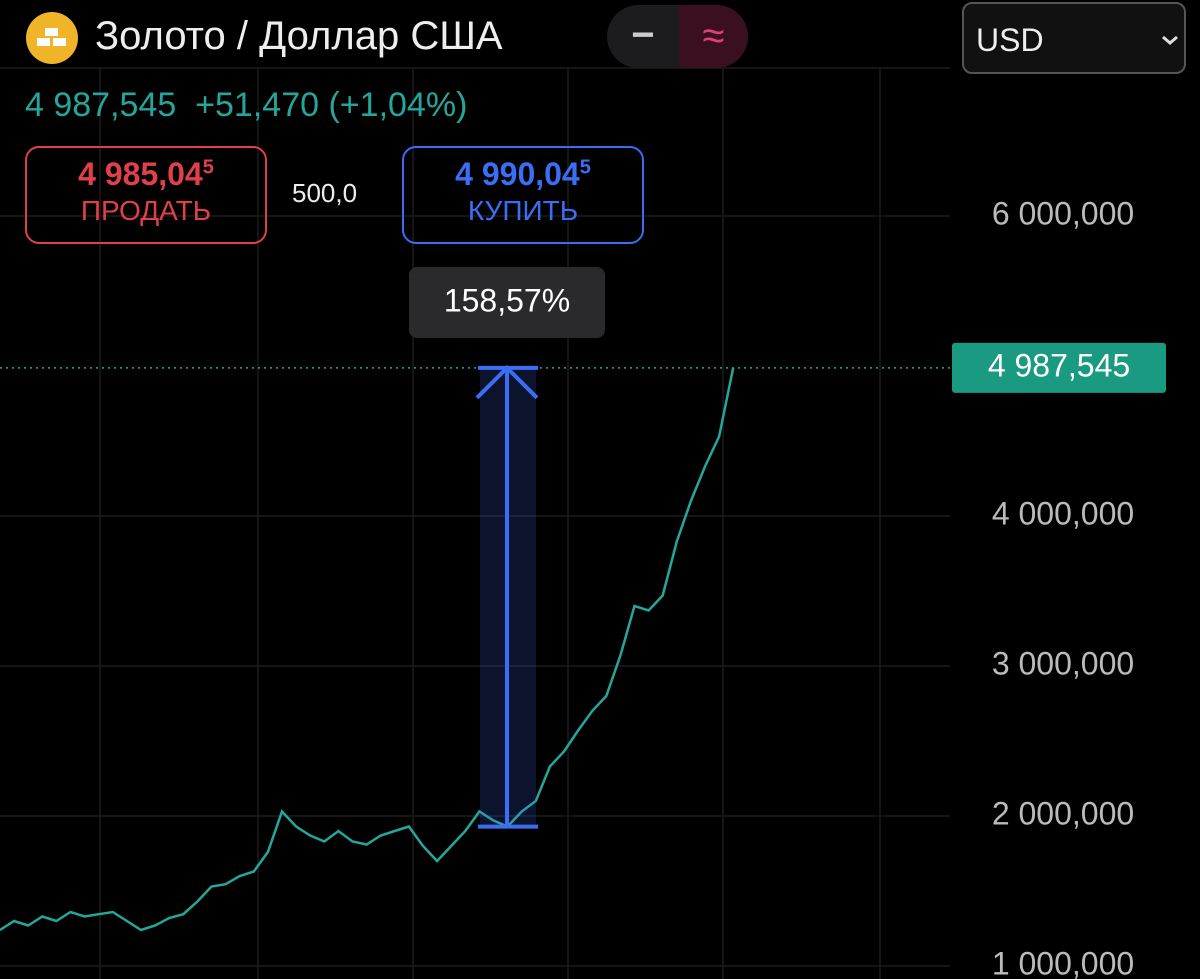  I want to click on spread: 500,0, so click(325, 193).